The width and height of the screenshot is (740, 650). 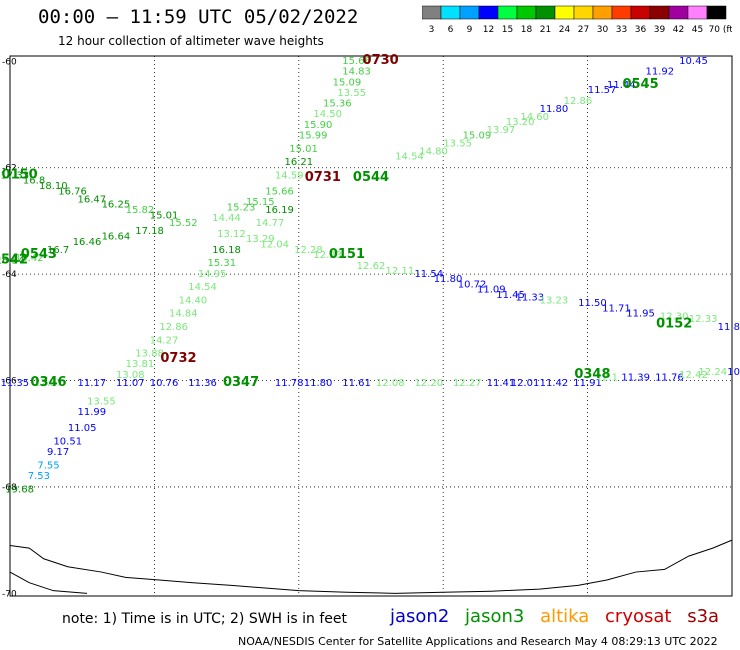 What do you see at coordinates (592, 303) in the screenshot?
I see `wave-height-value: 11.50` at bounding box center [592, 303].